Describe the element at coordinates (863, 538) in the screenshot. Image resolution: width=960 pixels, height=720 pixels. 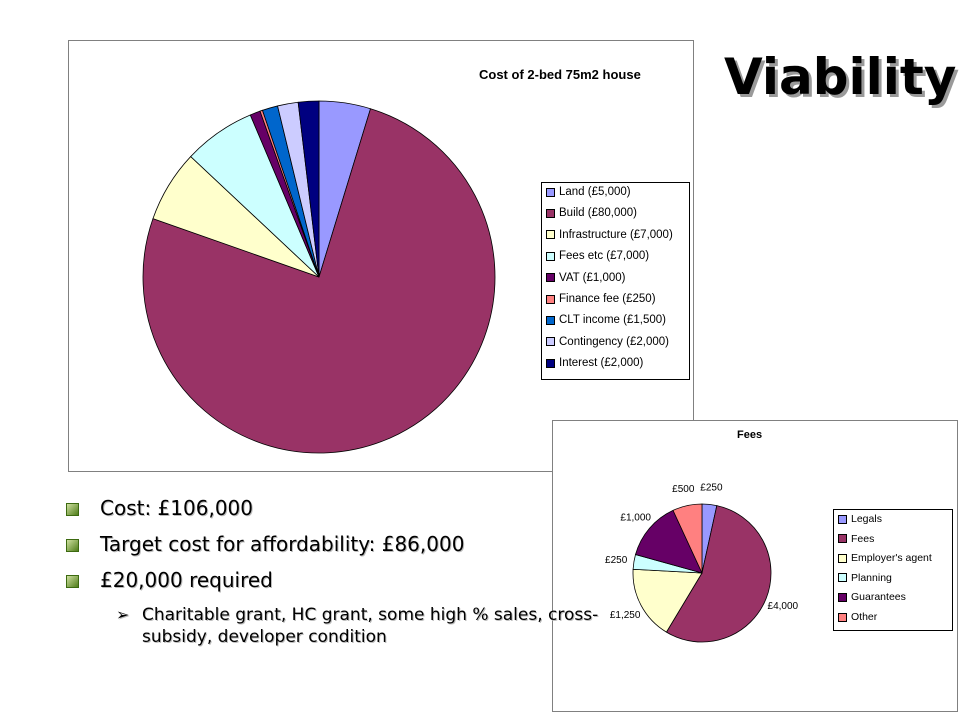
I see `fees-legend-label-1: Fees` at that location.